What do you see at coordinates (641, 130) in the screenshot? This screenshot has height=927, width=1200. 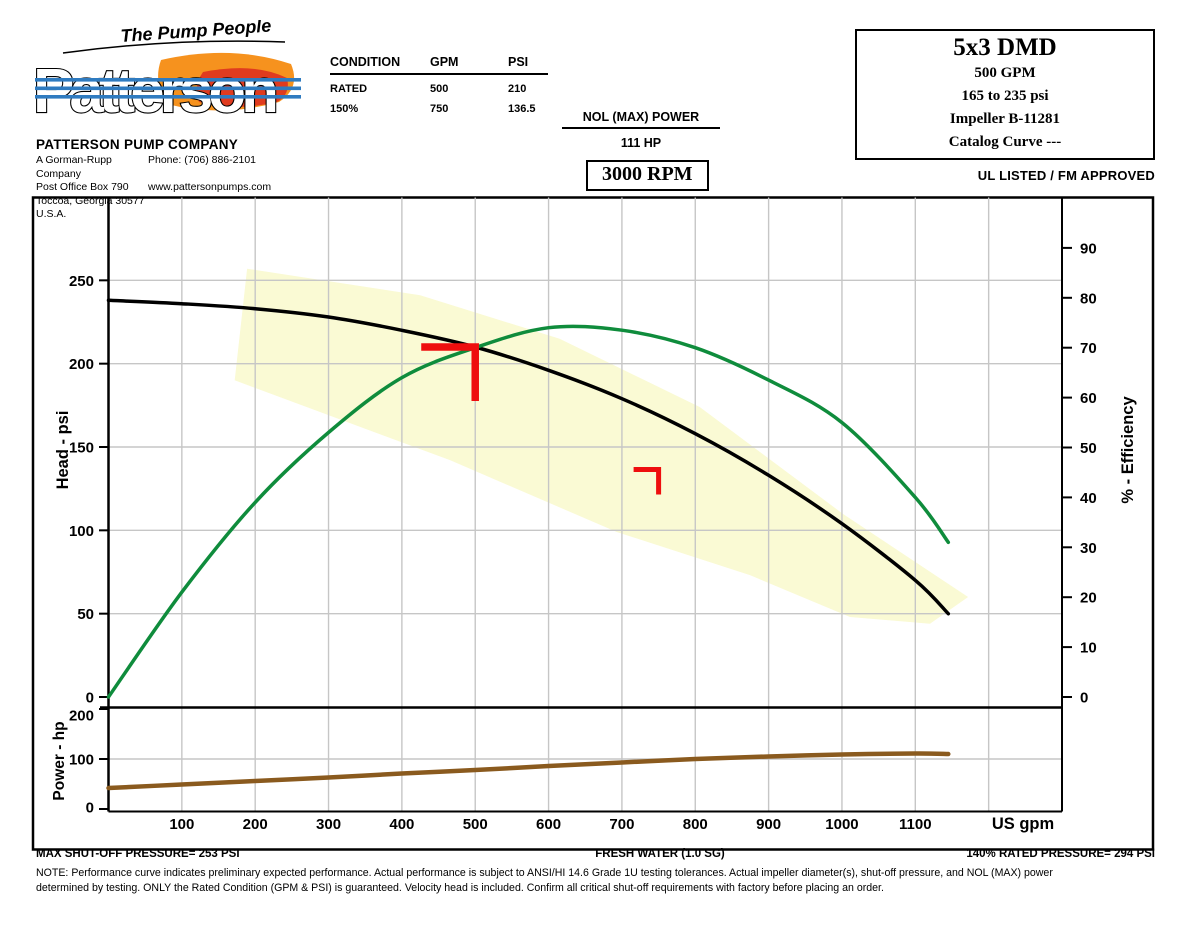 I see `nol-power-block: NOL (MAX) POWER 111 HP` at bounding box center [641, 130].